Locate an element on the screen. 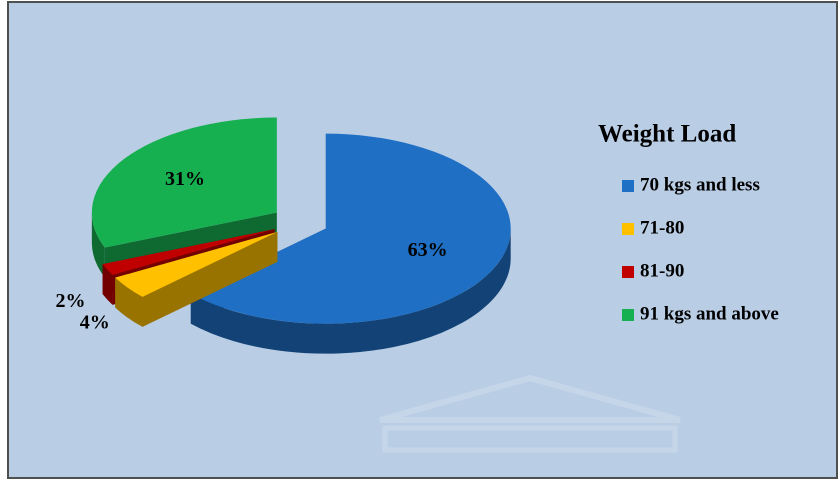  legend-label: 70 kgs and less is located at coordinates (700, 184).